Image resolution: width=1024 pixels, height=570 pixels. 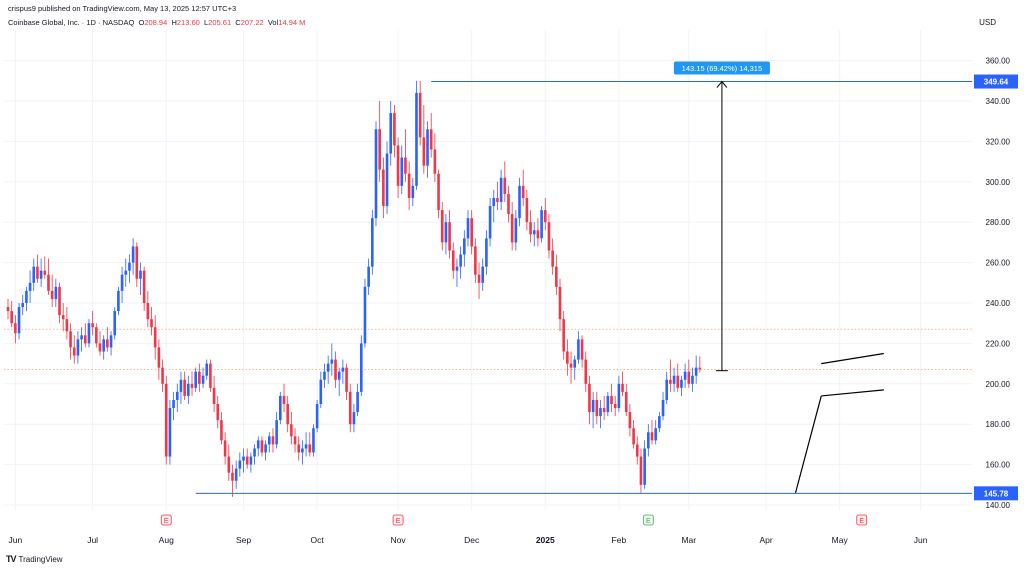 What do you see at coordinates (34, 559) in the screenshot?
I see `tradingview-brand: TV TradingView` at bounding box center [34, 559].